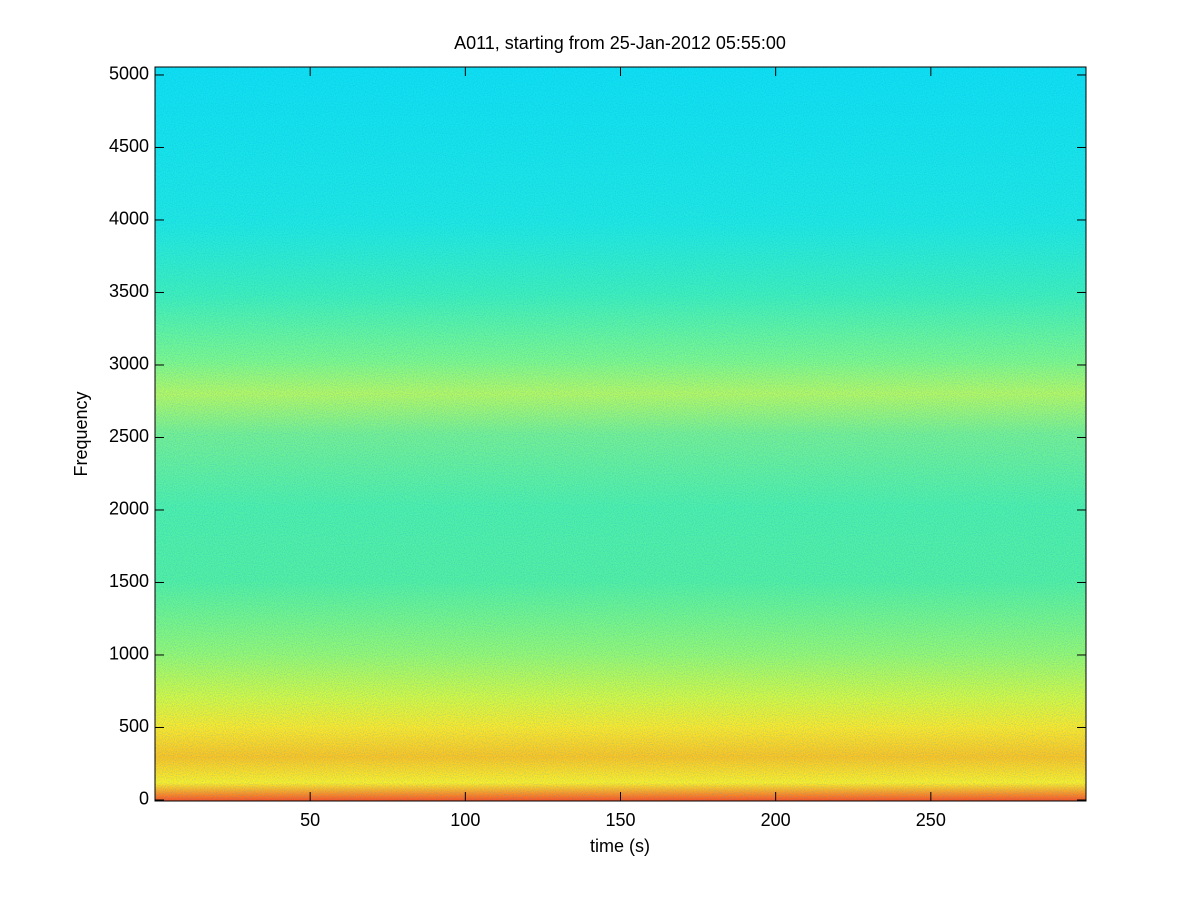 The height and width of the screenshot is (900, 1200). Describe the element at coordinates (310, 820) in the screenshot. I see `x-tick-label: 50` at that location.